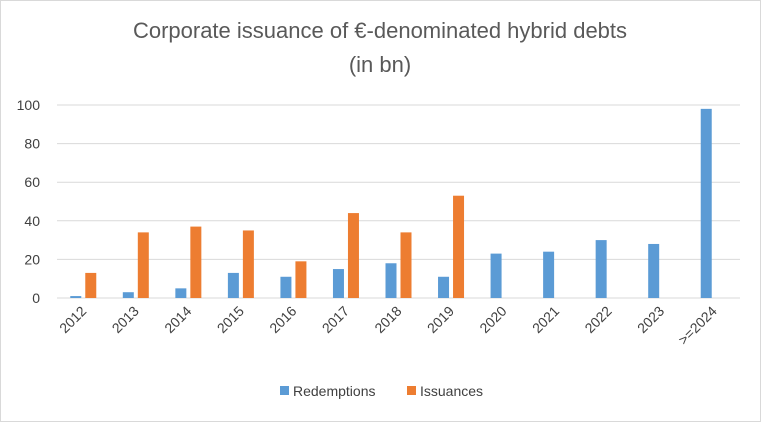 The width and height of the screenshot is (761, 422). Describe the element at coordinates (143, 265) in the screenshot. I see `bar-issuances-2013` at that location.